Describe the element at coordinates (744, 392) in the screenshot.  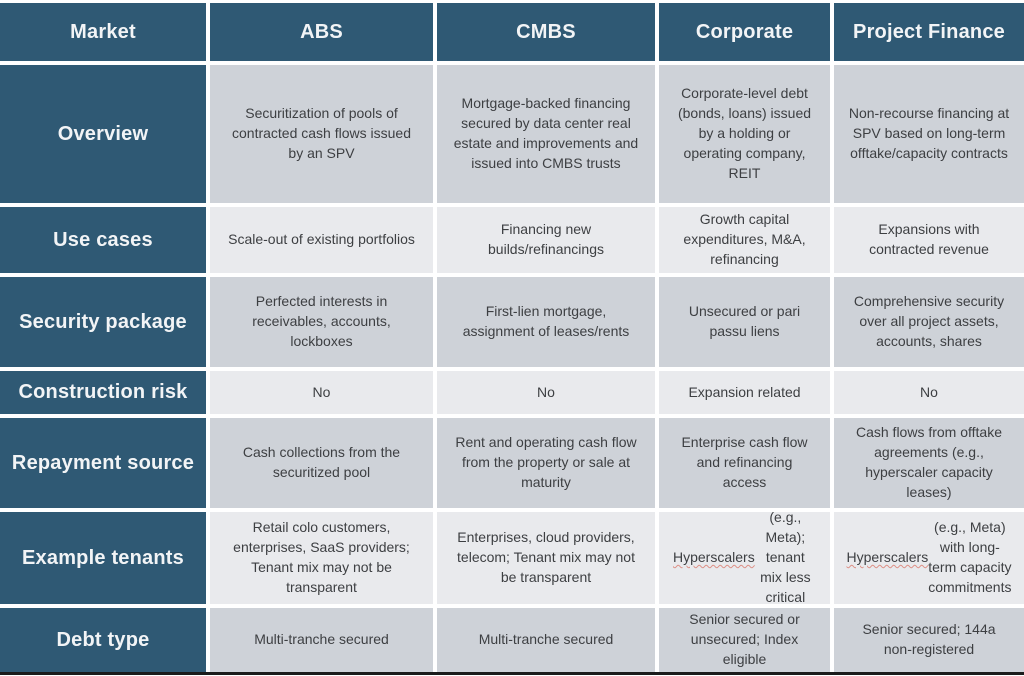
I see `cell-construction-risk-corporate: Expansion related` at that location.